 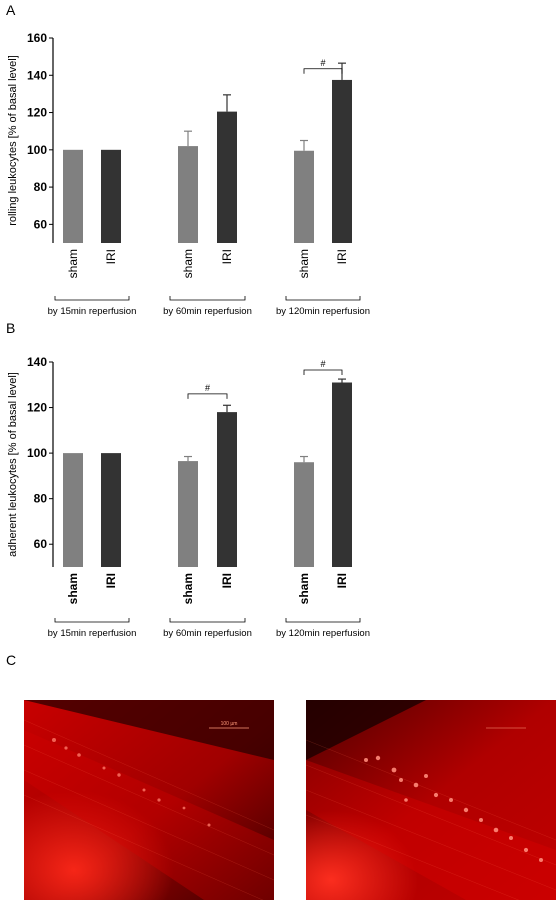 What do you see at coordinates (13, 464) in the screenshot?
I see `chart2-y-axis-label: adherent leukocytes [% of basal level]` at bounding box center [13, 464].